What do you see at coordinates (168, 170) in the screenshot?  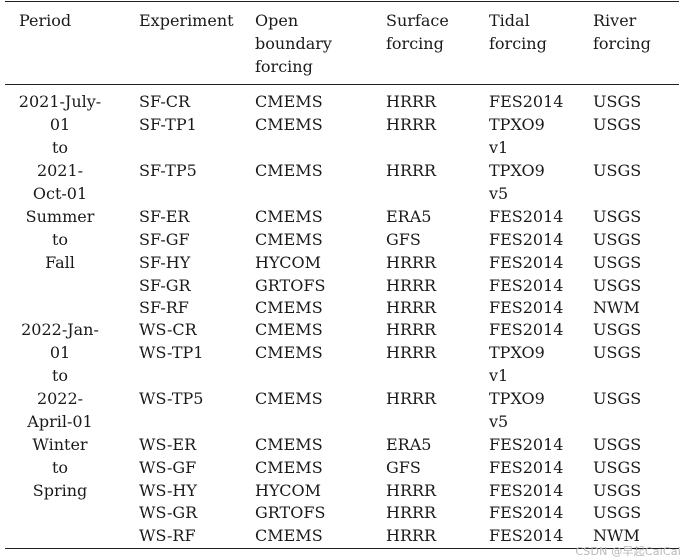 I see `cell-experiment: SF-TP5` at bounding box center [168, 170].